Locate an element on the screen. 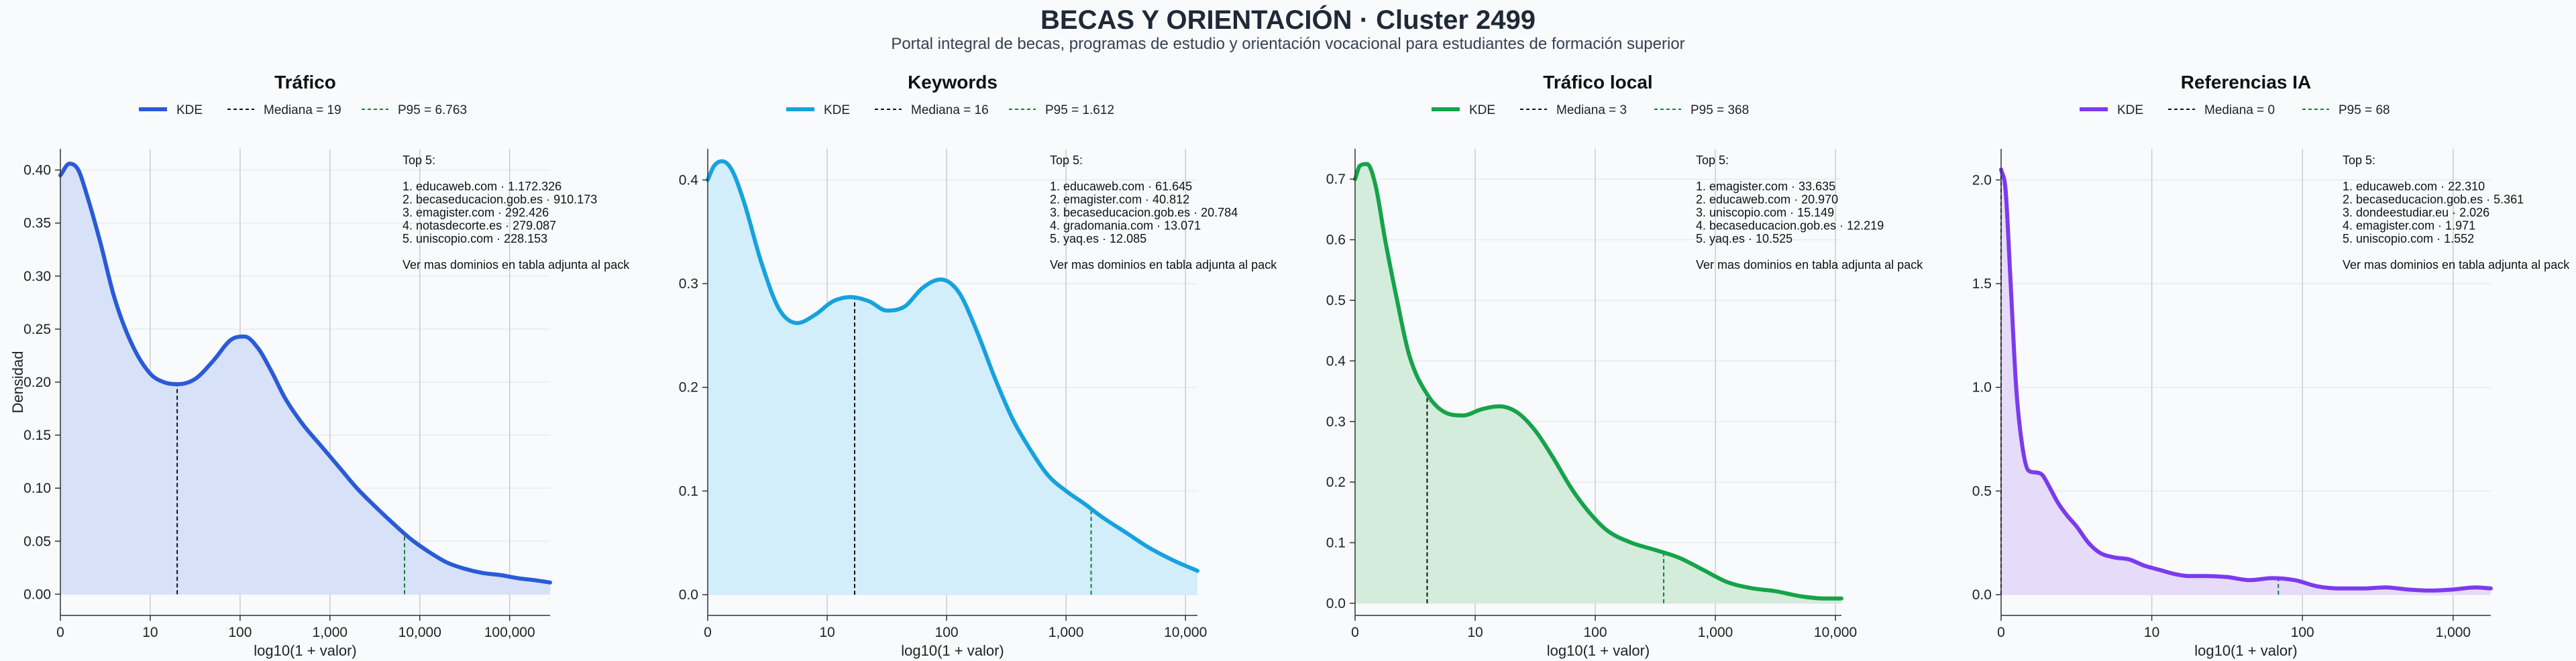 The height and width of the screenshot is (661, 2576). y-tick-label: 1.5 is located at coordinates (1982, 284).